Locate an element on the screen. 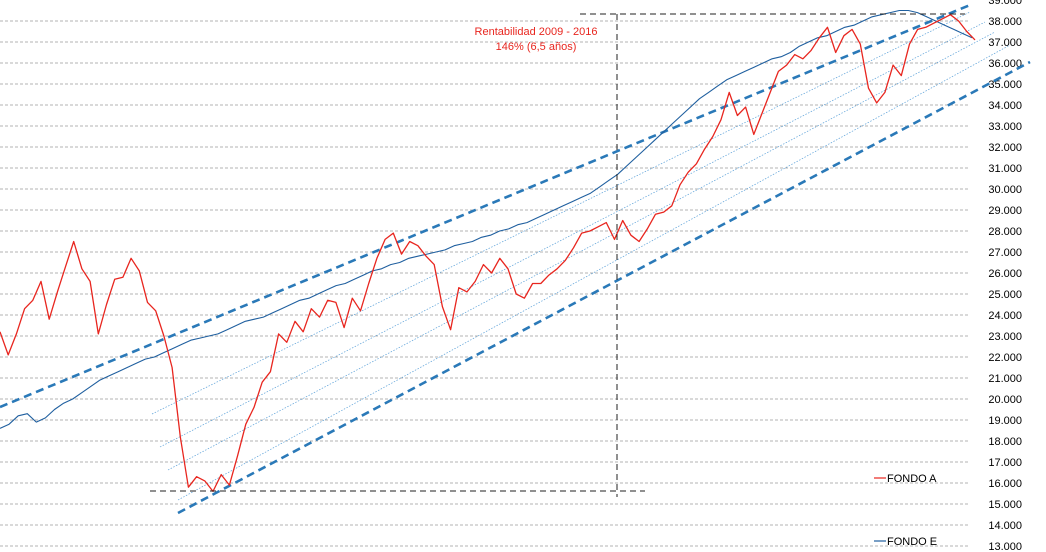 The height and width of the screenshot is (552, 1046). y-tick-label: 24.000 is located at coordinates (1005, 316).